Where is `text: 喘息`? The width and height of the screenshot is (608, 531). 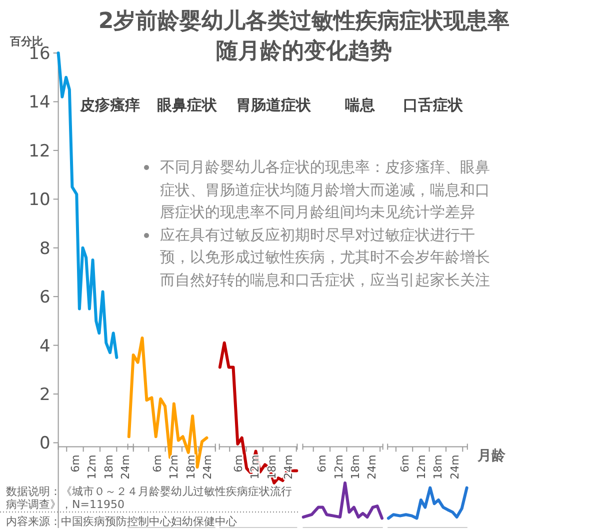 text: 喘息 is located at coordinates (360, 105).